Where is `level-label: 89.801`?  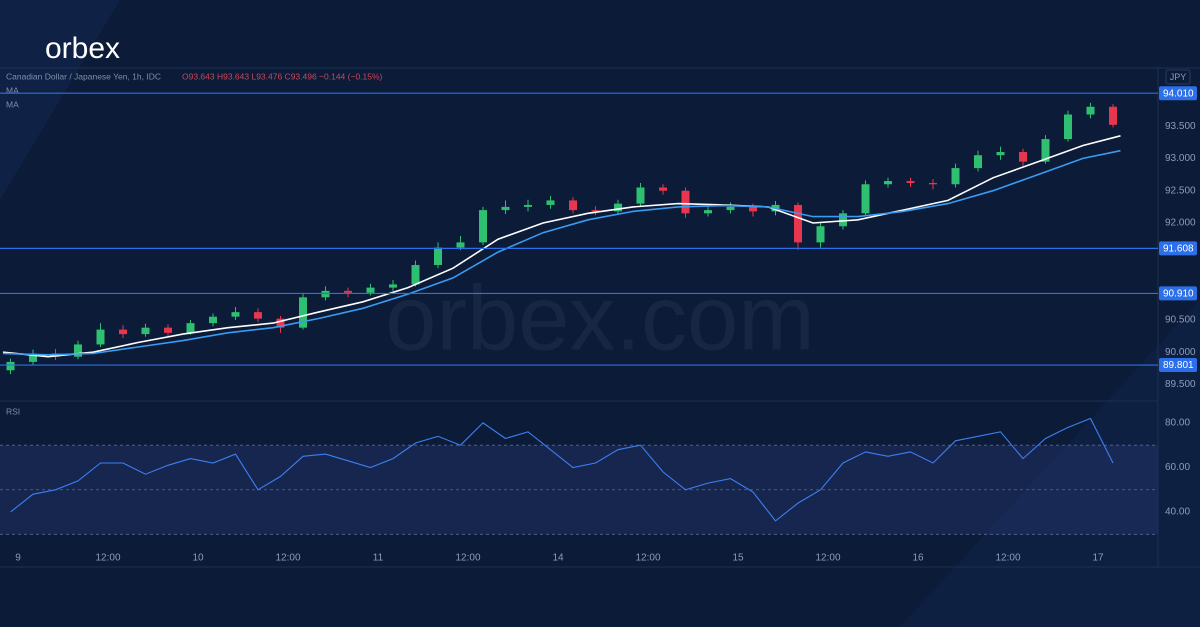
level-label: 89.801 is located at coordinates (1178, 365).